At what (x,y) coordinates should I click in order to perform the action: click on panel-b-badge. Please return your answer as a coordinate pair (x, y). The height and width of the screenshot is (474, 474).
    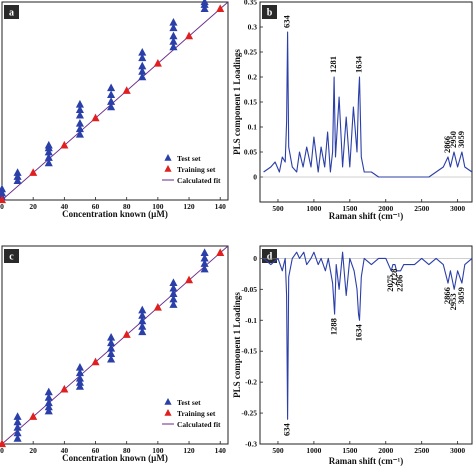
    Looking at the image, I should click on (269, 12).